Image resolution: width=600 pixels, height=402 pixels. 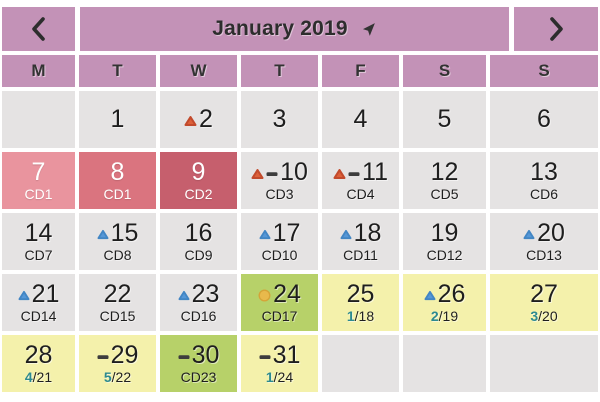 What do you see at coordinates (360, 255) in the screenshot?
I see `cycle-day-label: CD11` at bounding box center [360, 255].